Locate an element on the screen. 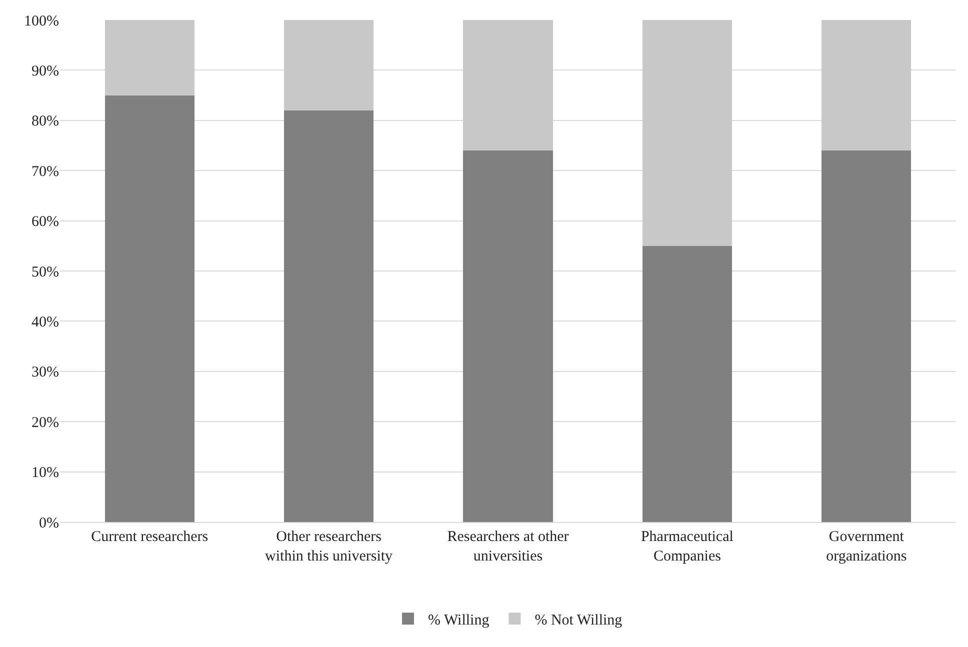 The height and width of the screenshot is (647, 968). x-tick-label: Government organizations is located at coordinates (866, 546).